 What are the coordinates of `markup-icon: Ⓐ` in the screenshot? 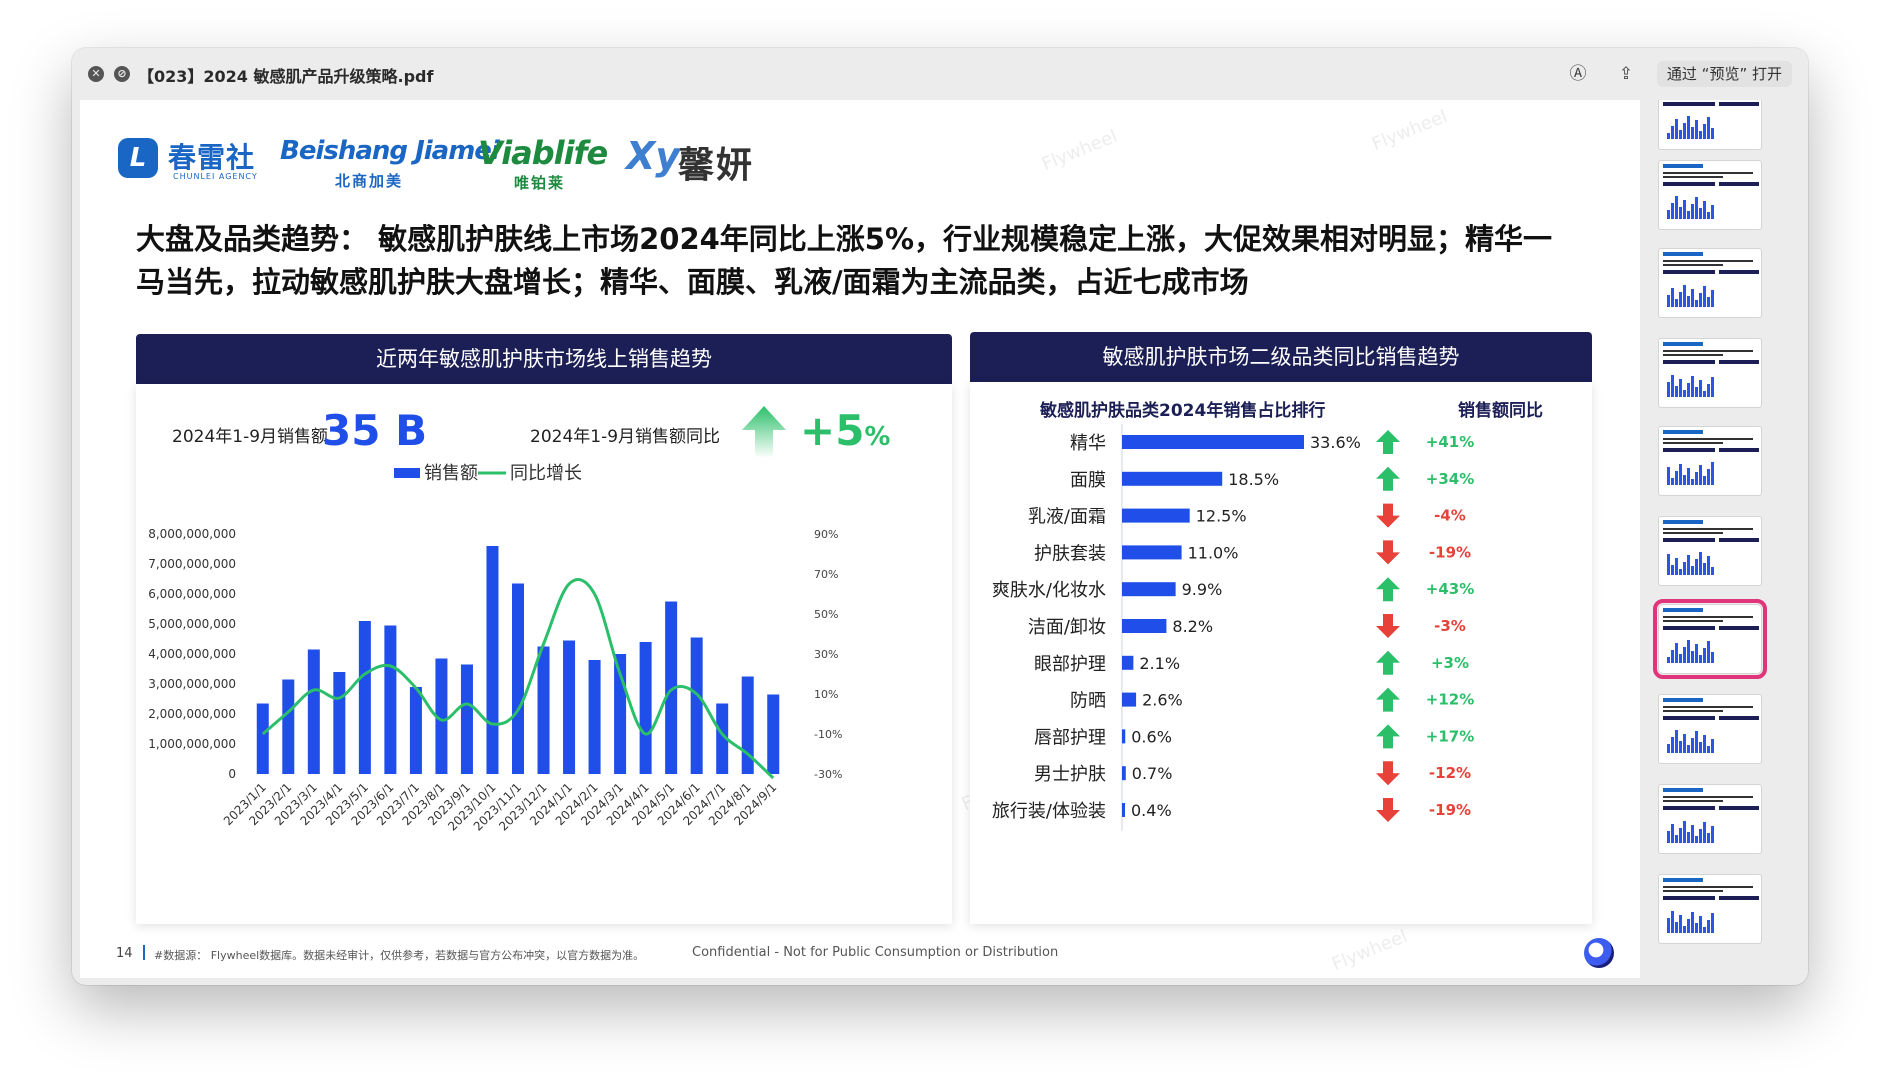 It's located at (1578, 74).